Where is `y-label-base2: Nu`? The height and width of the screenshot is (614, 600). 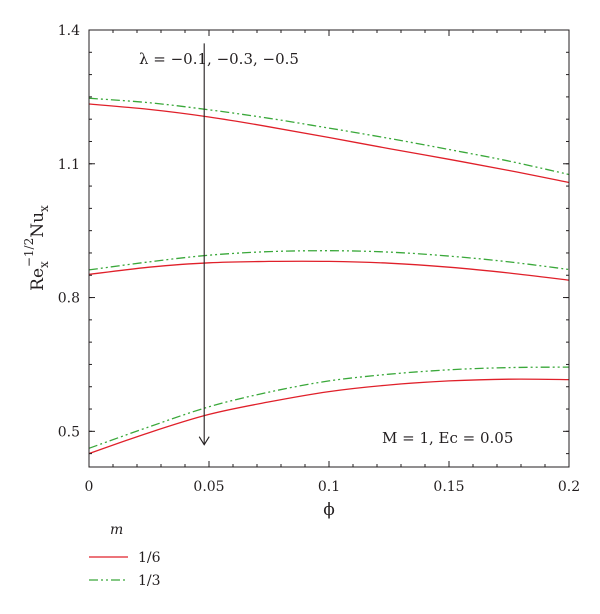 y-label-base2: Nu is located at coordinates (38, 225).